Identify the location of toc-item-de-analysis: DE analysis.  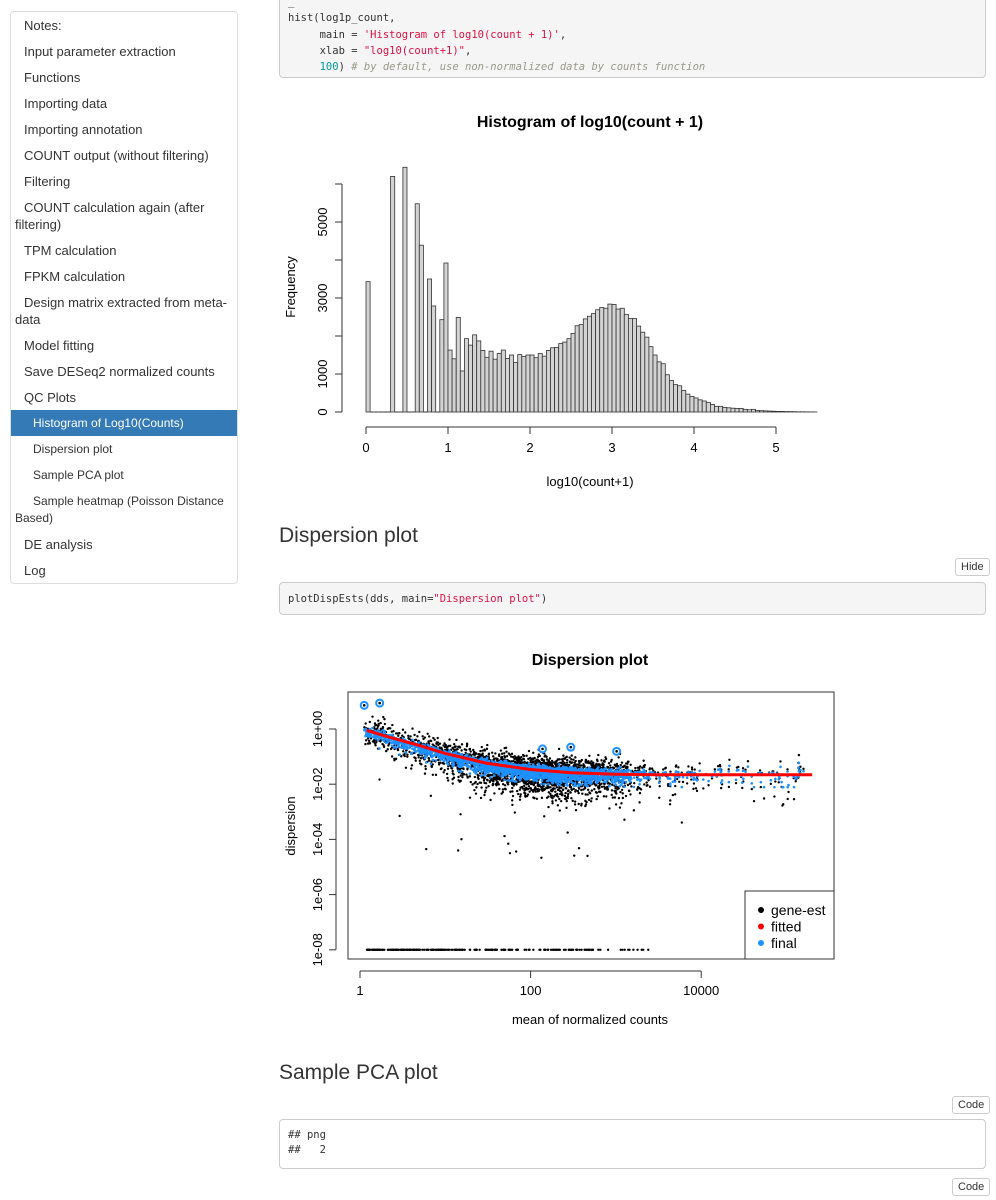
(58, 544).